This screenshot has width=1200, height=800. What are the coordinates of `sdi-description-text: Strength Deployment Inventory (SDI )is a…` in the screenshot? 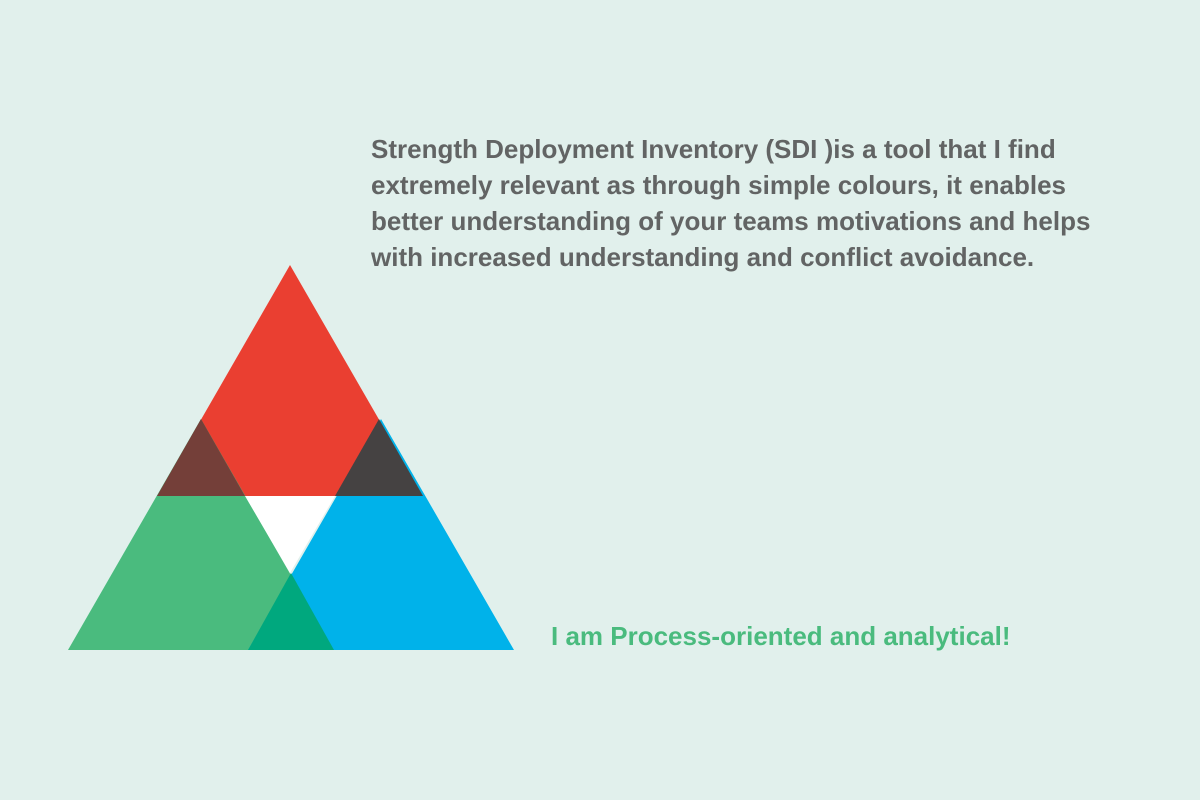 It's located at (731, 203).